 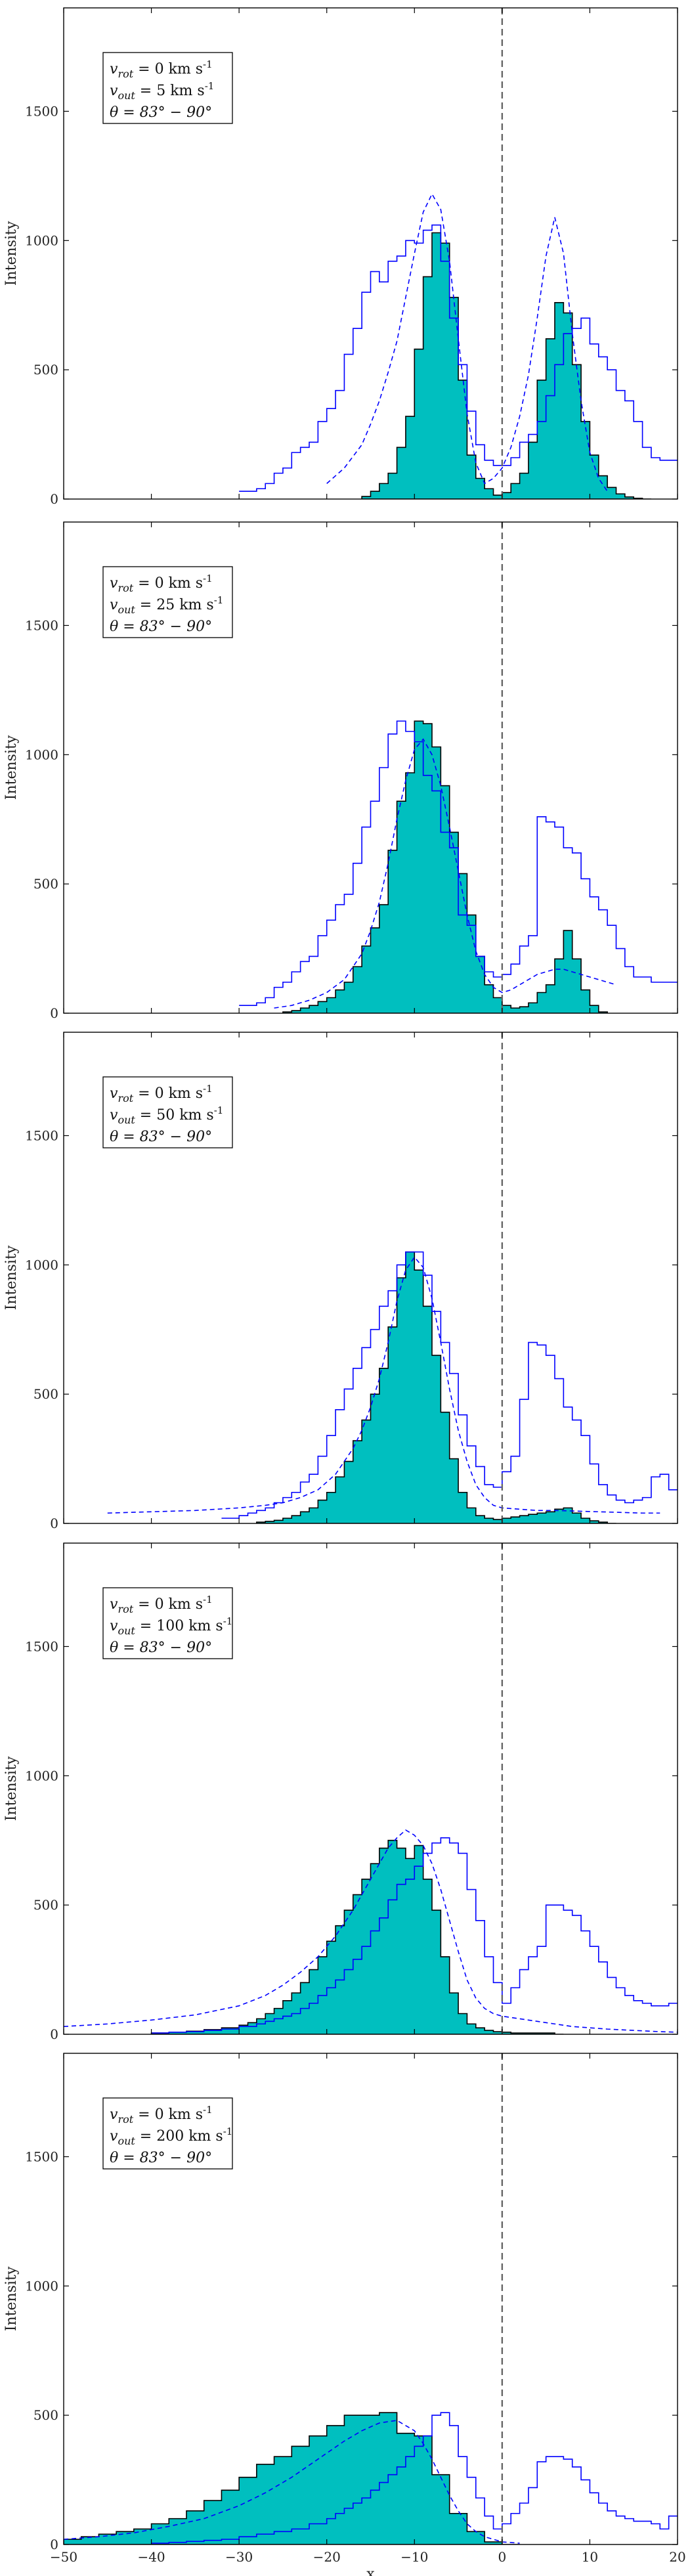 I want to click on x-tick-label: 10, so click(x=590, y=2557).